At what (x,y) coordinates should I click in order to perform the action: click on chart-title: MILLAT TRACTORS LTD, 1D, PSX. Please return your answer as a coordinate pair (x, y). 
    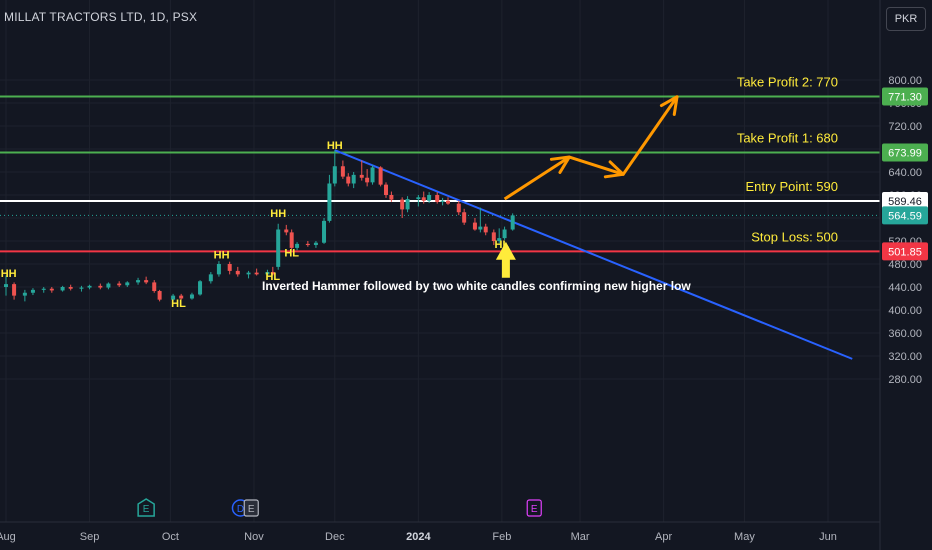
    Looking at the image, I should click on (101, 17).